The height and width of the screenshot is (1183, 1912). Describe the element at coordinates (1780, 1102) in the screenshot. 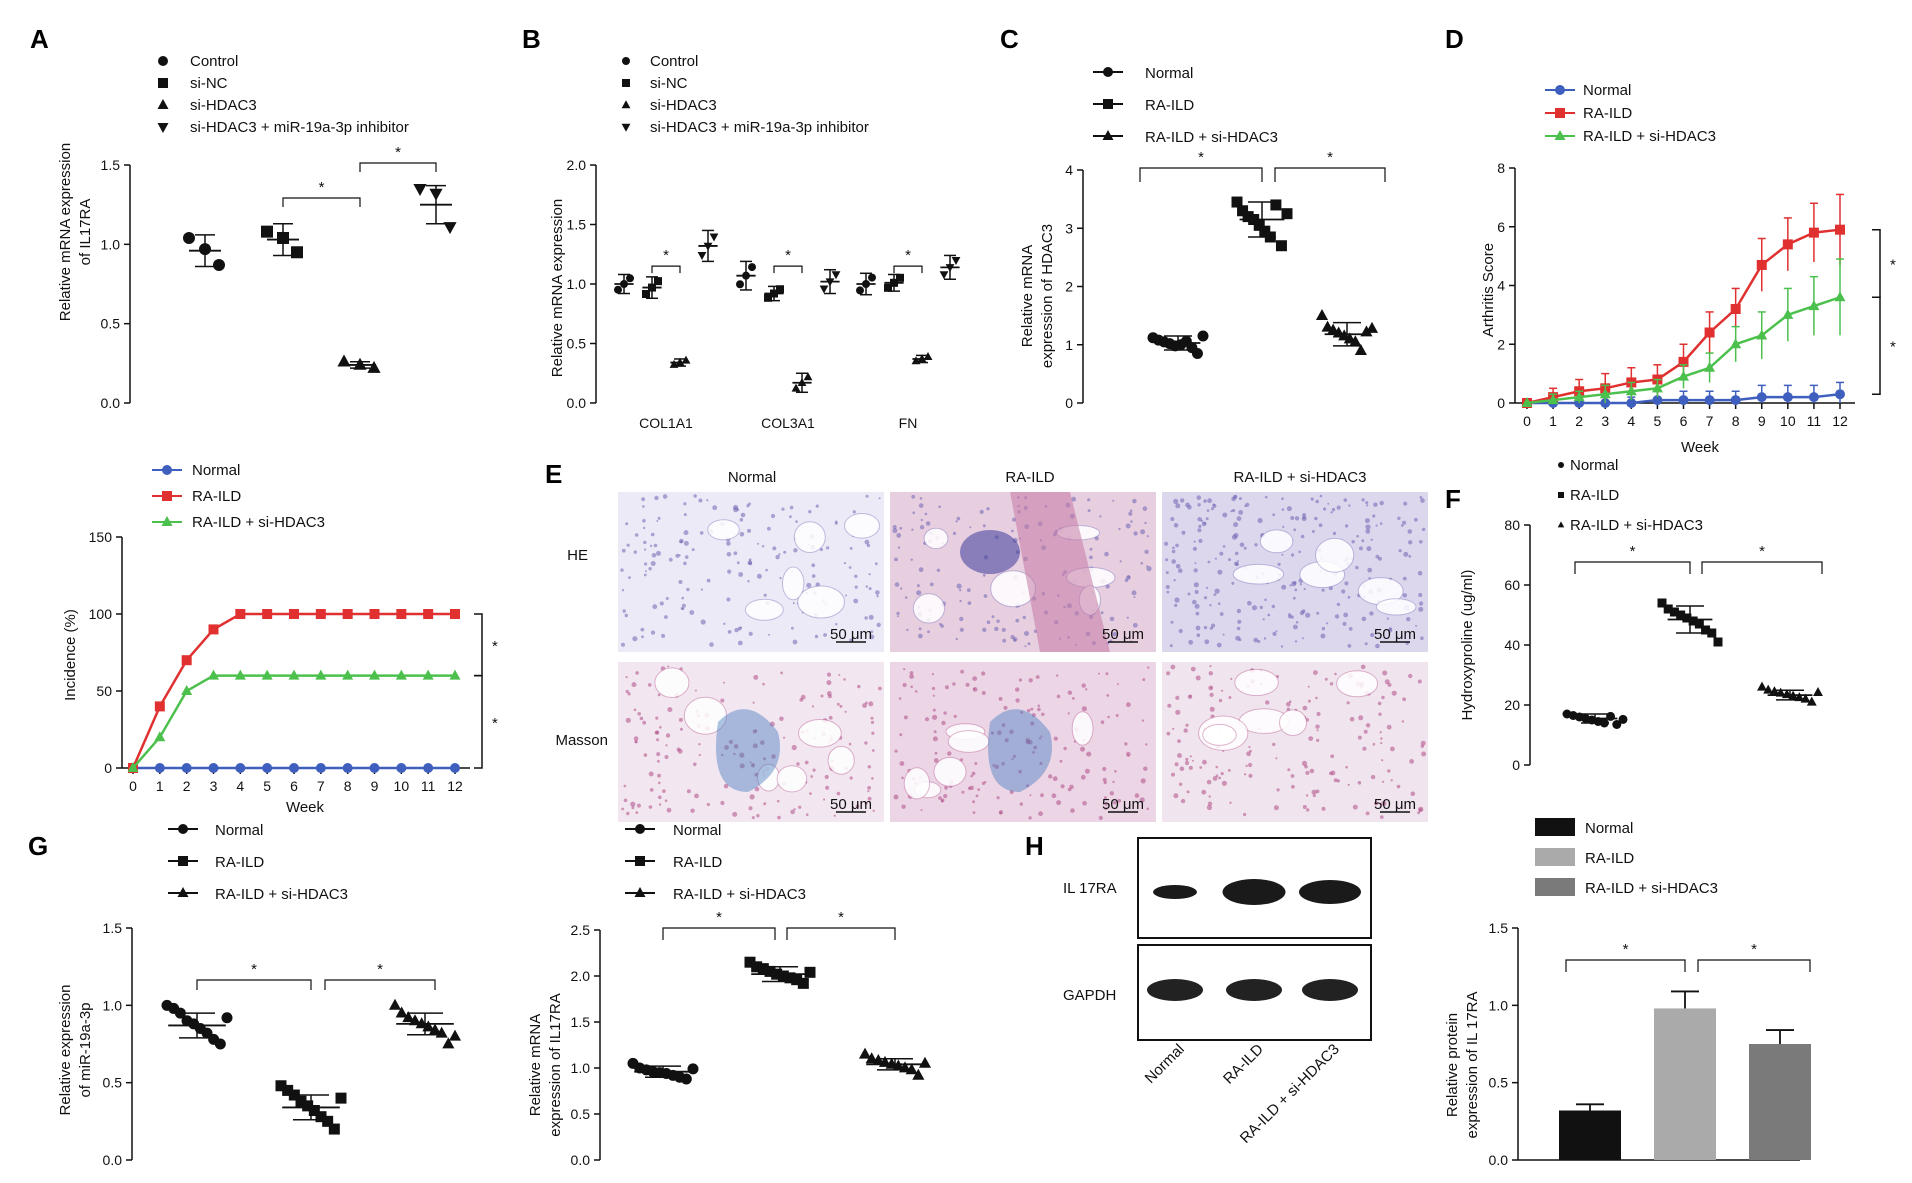

I see `bar` at that location.